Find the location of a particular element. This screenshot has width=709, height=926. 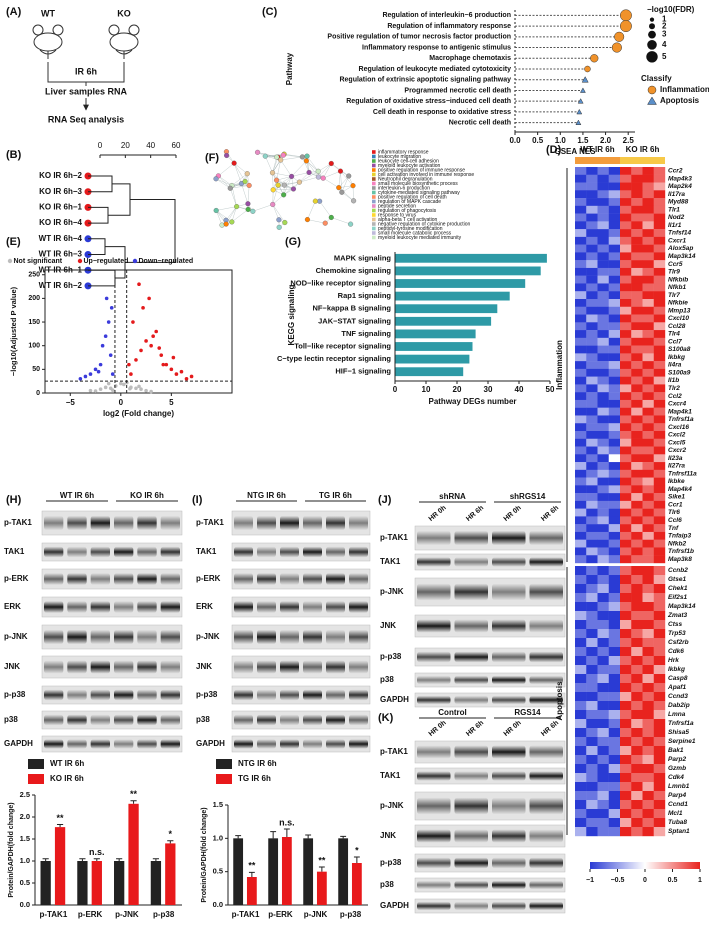

marker is located at coordinates (580, 101).